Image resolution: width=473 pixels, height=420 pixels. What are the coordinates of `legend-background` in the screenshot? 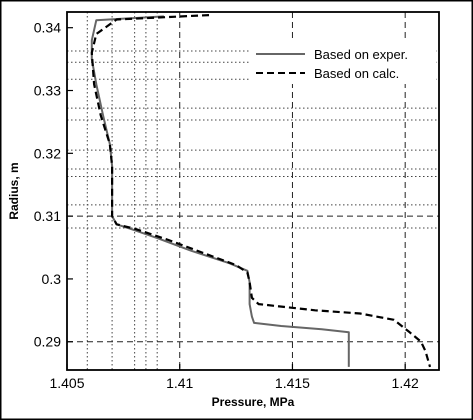 It's located at (343, 63).